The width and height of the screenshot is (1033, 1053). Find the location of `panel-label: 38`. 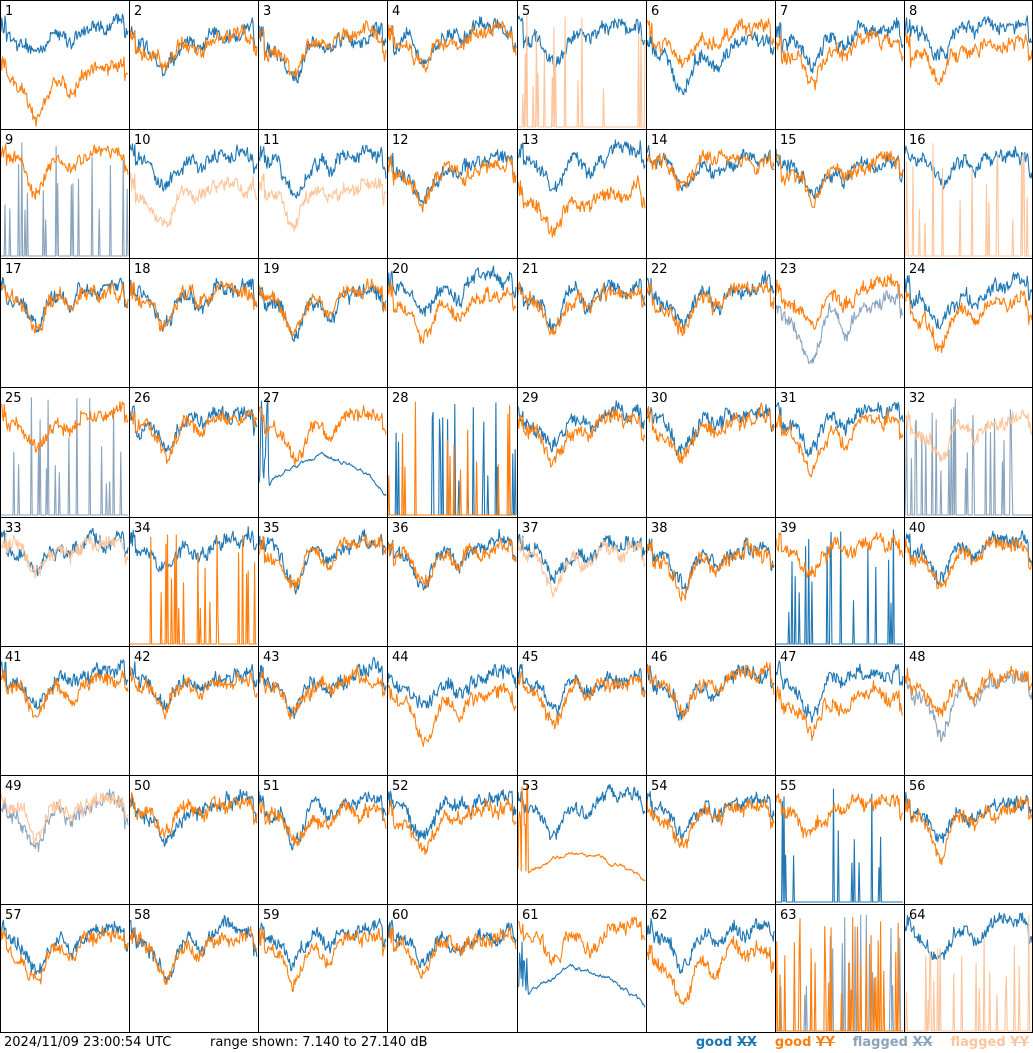

panel-label: 38 is located at coordinates (659, 528).